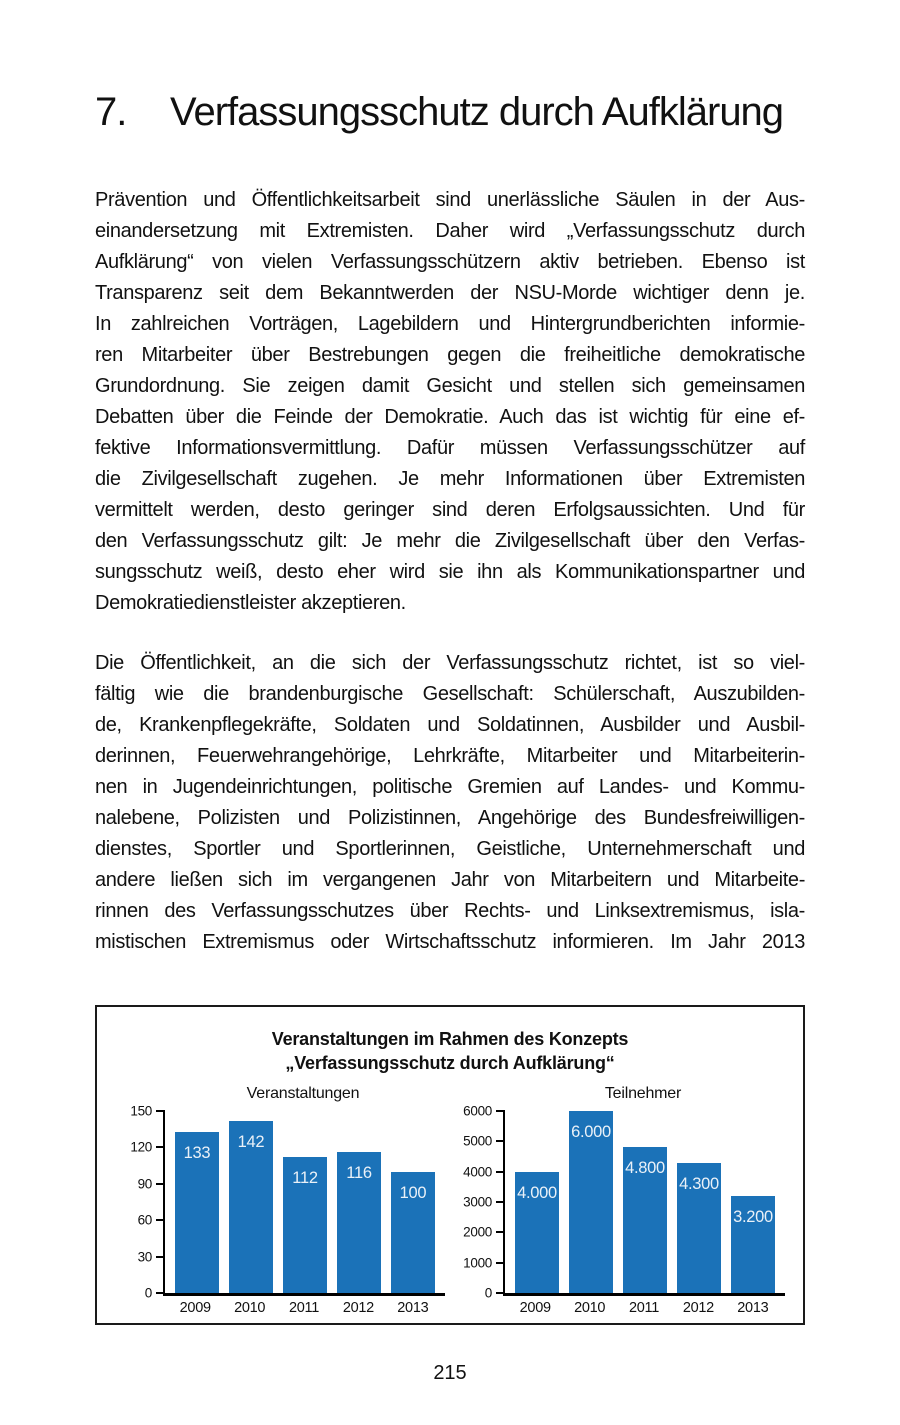 The width and height of the screenshot is (900, 1425). I want to click on bar-slot: 112, so click(305, 1202).